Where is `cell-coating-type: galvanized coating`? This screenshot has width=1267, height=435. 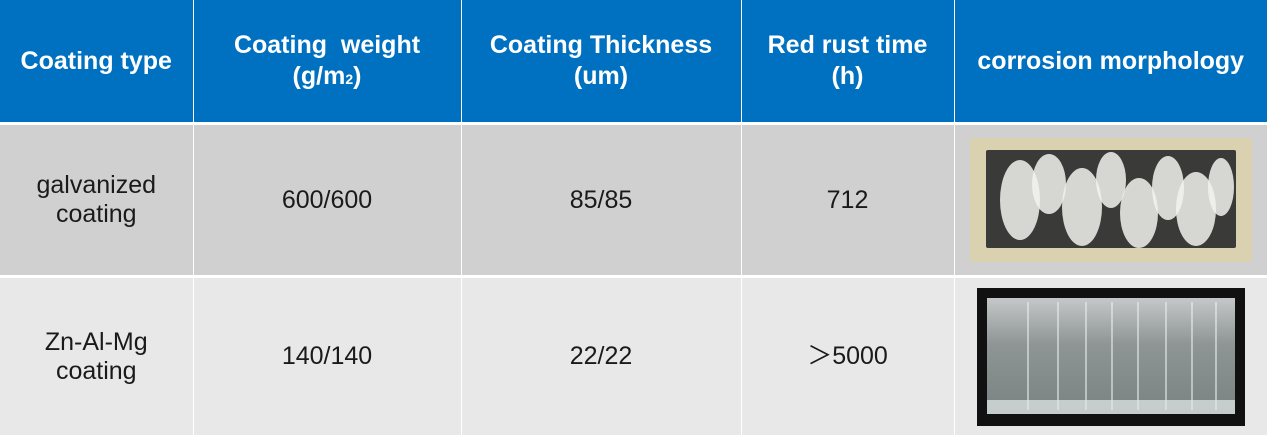
cell-coating-type: galvanized coating is located at coordinates (97, 200).